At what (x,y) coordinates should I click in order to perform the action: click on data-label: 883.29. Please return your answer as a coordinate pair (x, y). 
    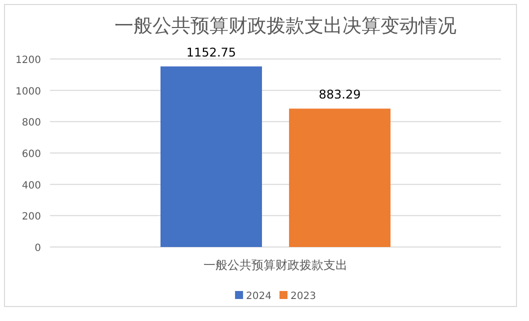
    Looking at the image, I should click on (339, 95).